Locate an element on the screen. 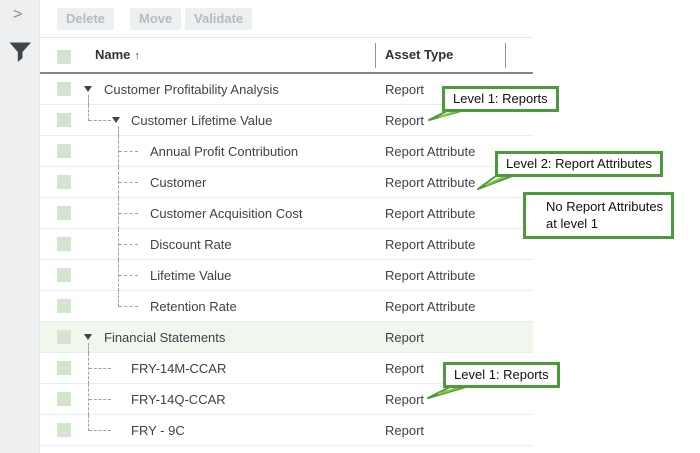  row-name: FRY-14Q-CCAR is located at coordinates (178, 399).